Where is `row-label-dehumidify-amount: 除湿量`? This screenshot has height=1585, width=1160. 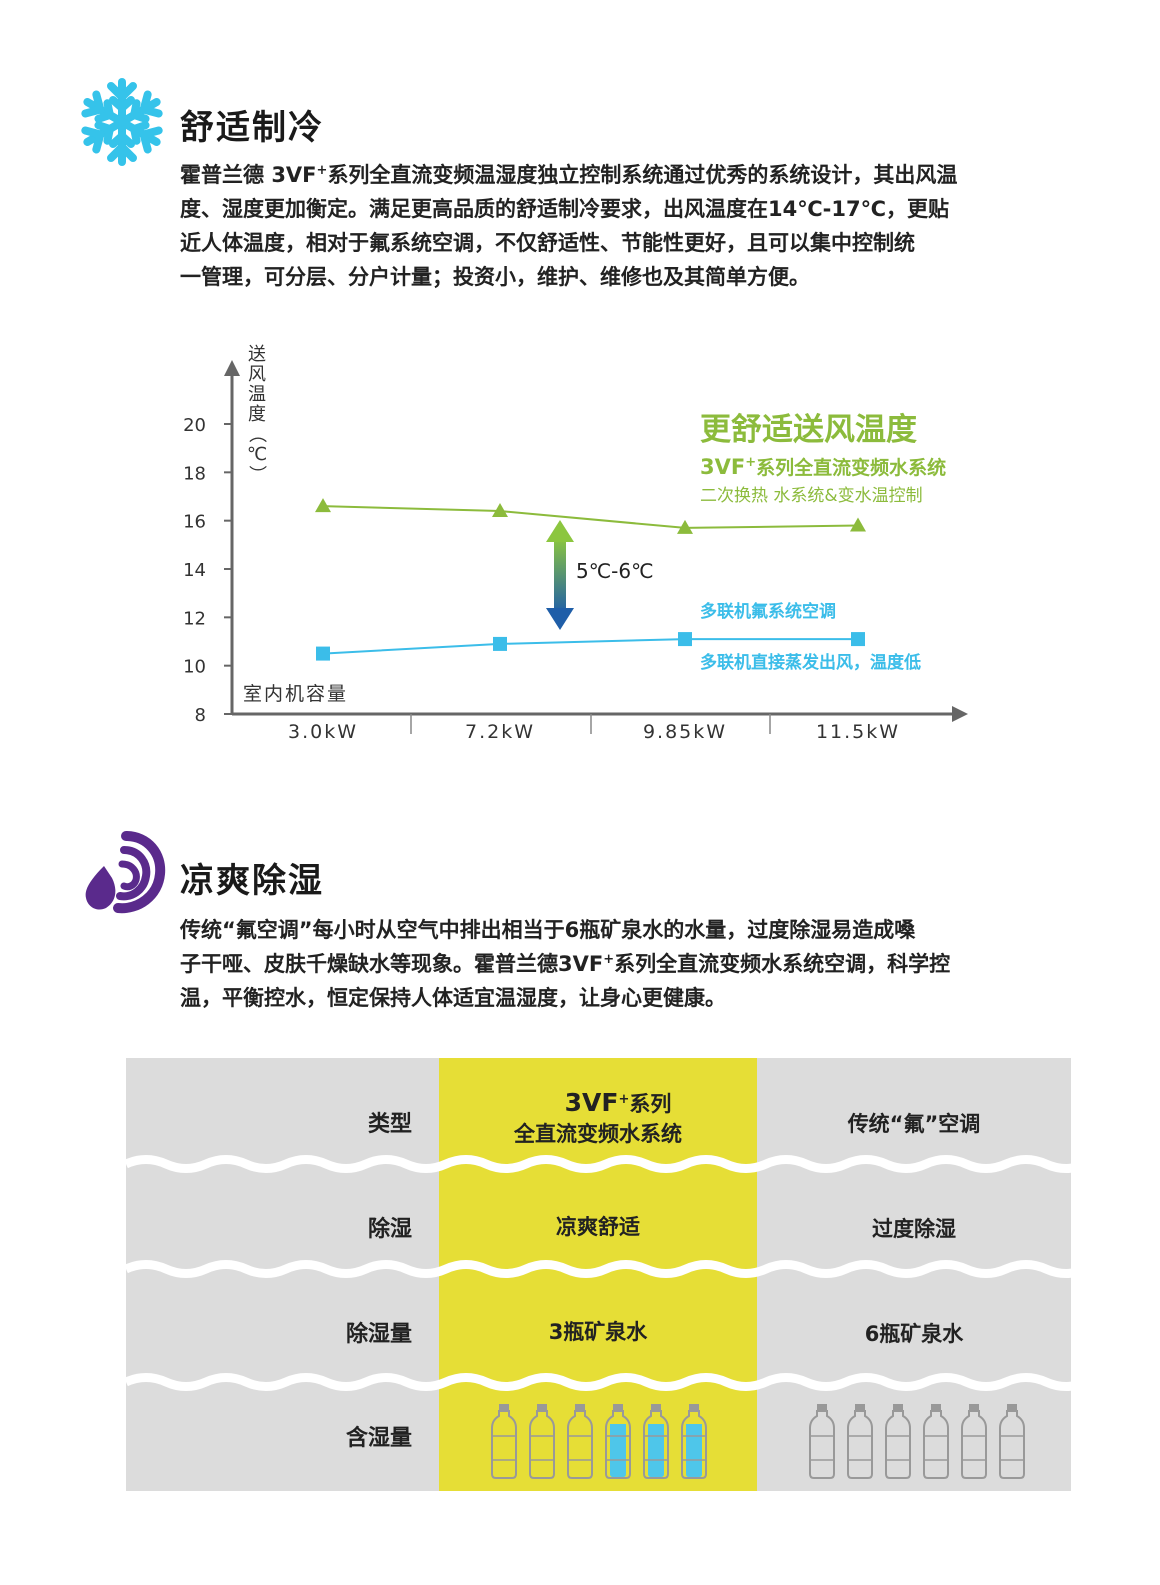
row-label-dehumidify-amount: 除湿量 is located at coordinates (378, 1334).